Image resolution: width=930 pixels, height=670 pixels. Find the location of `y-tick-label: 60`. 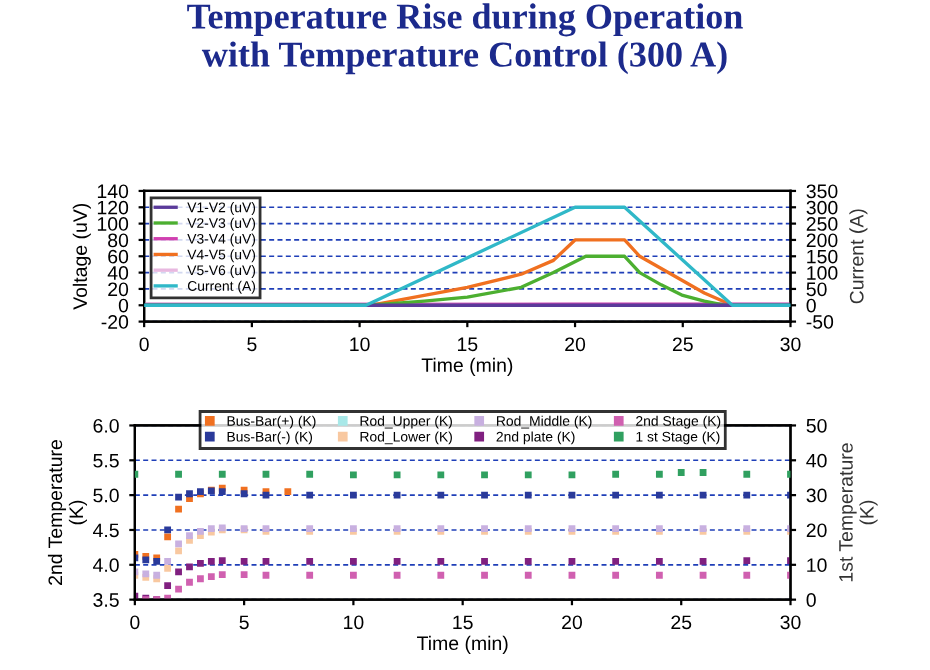

y-tick-label: 60 is located at coordinates (118, 256).